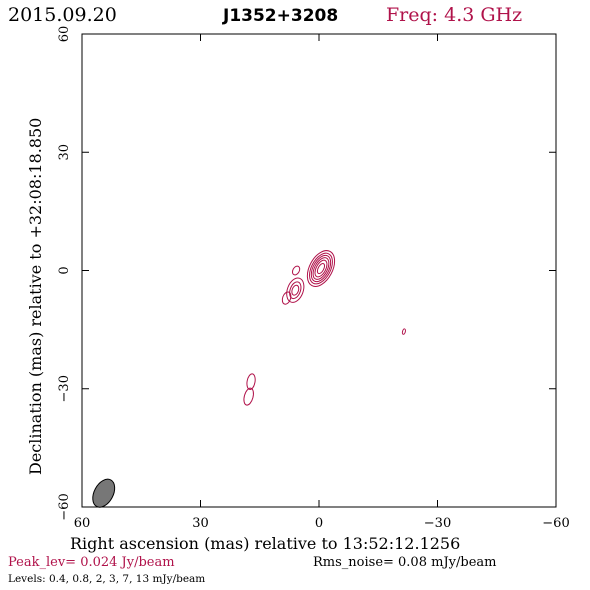 Image resolution: width=590 pixels, height=590 pixels. What do you see at coordinates (437, 523) in the screenshot?
I see `x-tick-label: −30` at bounding box center [437, 523].